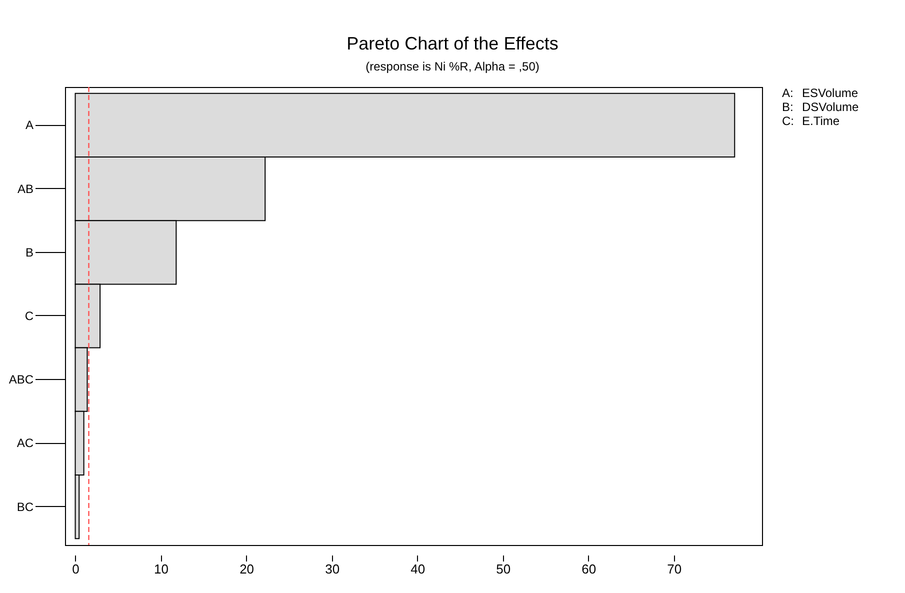 The width and height of the screenshot is (905, 593). What do you see at coordinates (29, 252) in the screenshot?
I see `y-tick-label: B` at bounding box center [29, 252].